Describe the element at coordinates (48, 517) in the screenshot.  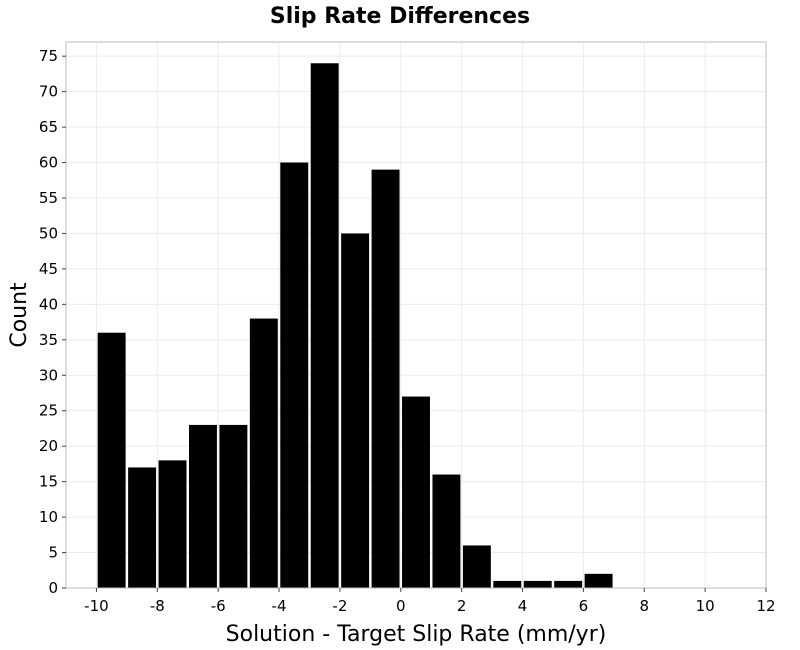
I see `y-tick-label: 10` at that location.